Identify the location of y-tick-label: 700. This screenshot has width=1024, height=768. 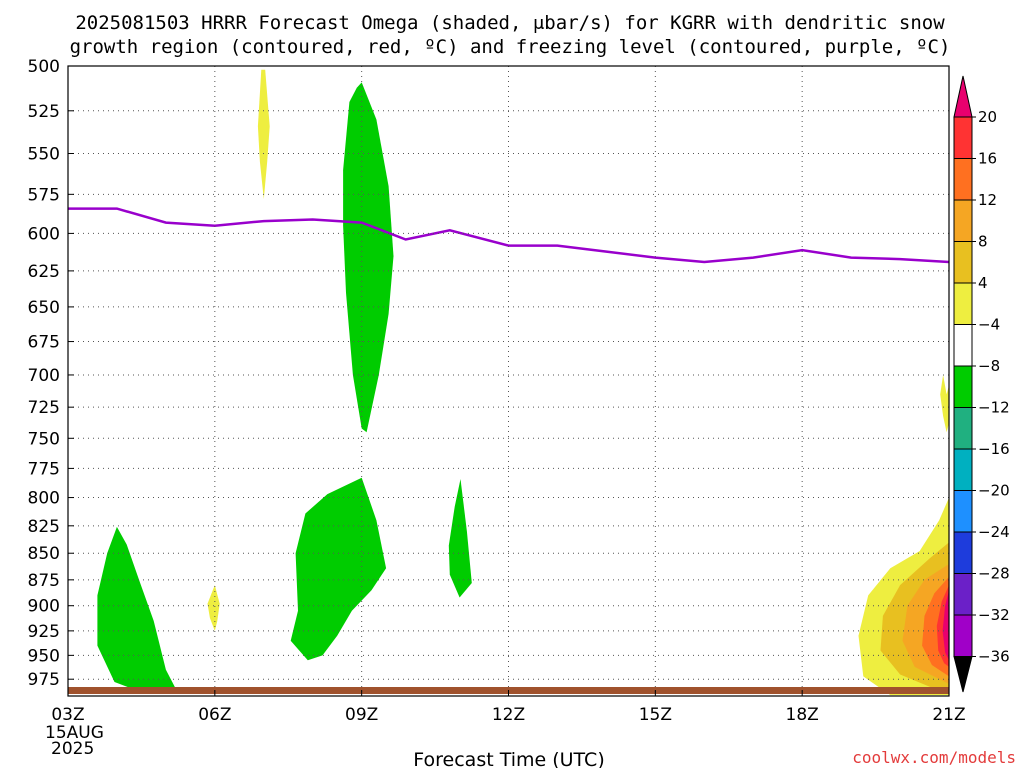
(44, 376).